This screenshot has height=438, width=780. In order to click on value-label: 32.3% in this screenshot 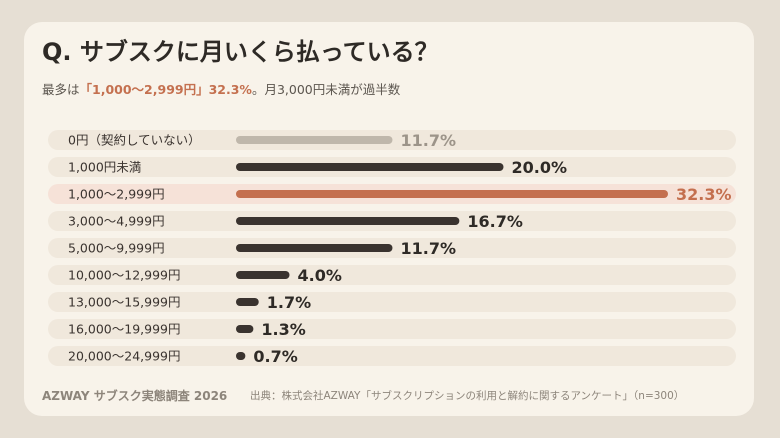, I will do `click(704, 194)`.